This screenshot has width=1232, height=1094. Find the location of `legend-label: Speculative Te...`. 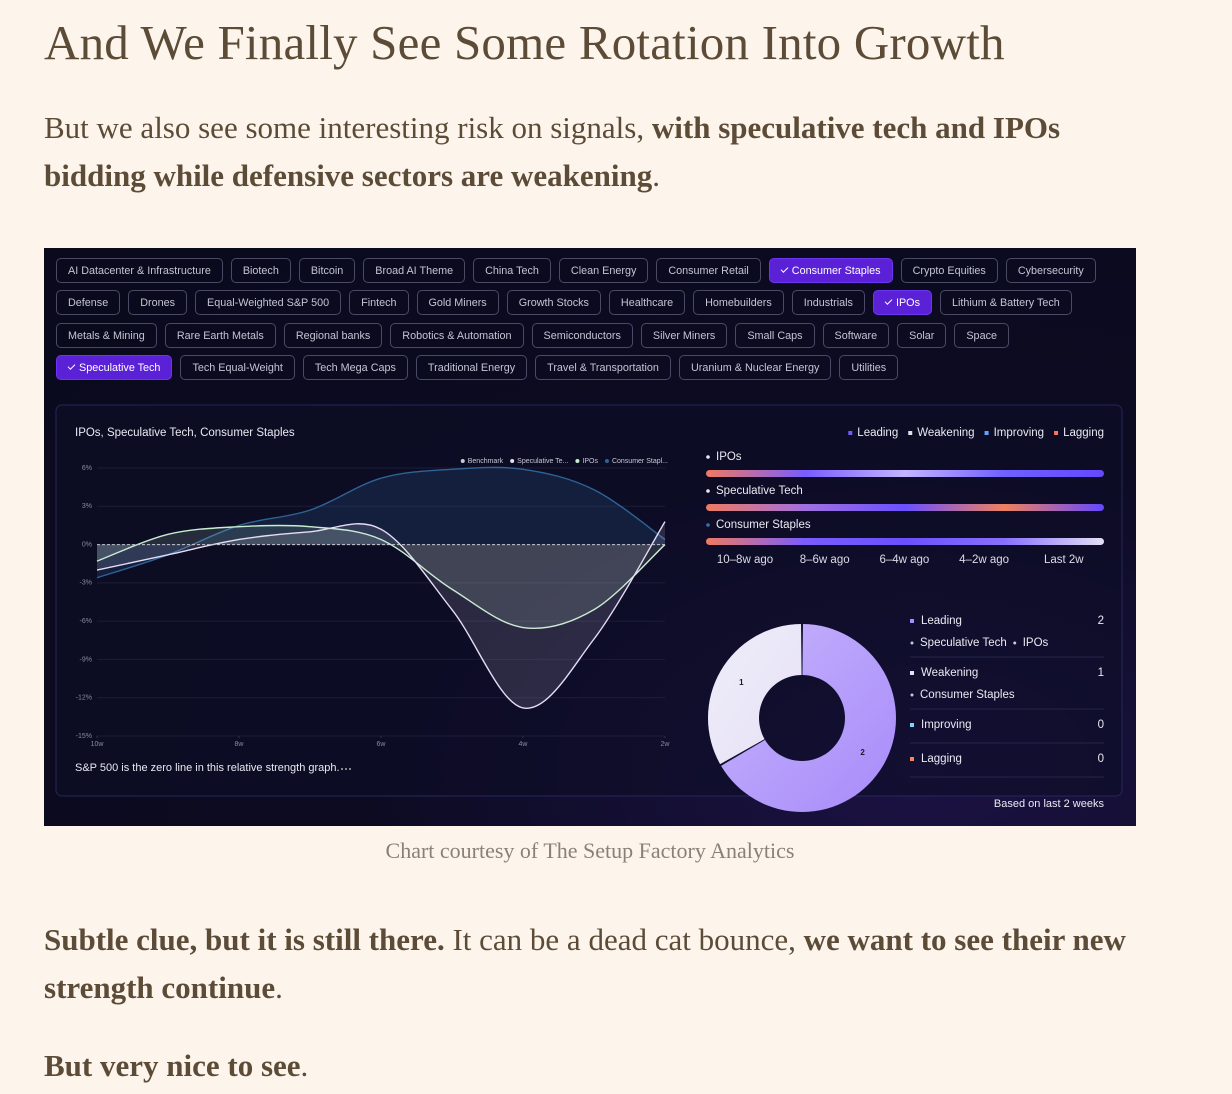

legend-label: Speculative Te... is located at coordinates (542, 461).